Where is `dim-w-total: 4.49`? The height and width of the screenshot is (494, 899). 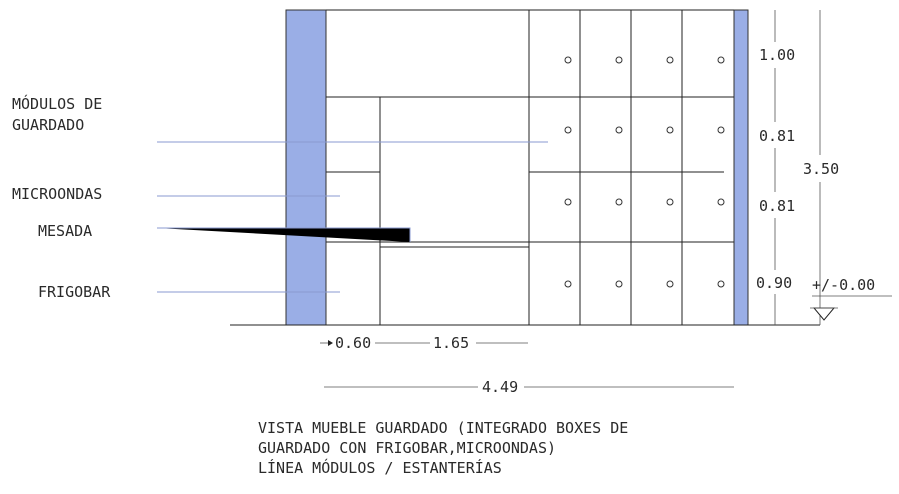 dim-w-total: 4.49 is located at coordinates (500, 387).